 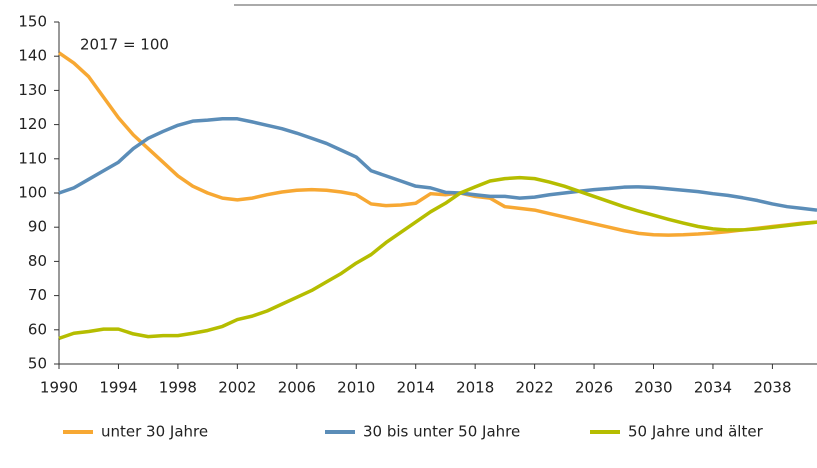 I want to click on legend-label: 30 bis unter 50 Jahre, so click(x=441, y=432).